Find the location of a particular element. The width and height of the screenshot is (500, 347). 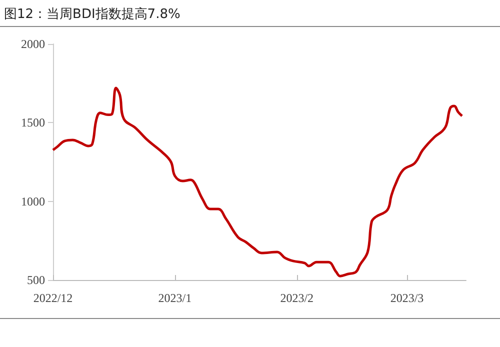

chart-title: 图12：当周BDI指数提高7.8% is located at coordinates (92, 14).